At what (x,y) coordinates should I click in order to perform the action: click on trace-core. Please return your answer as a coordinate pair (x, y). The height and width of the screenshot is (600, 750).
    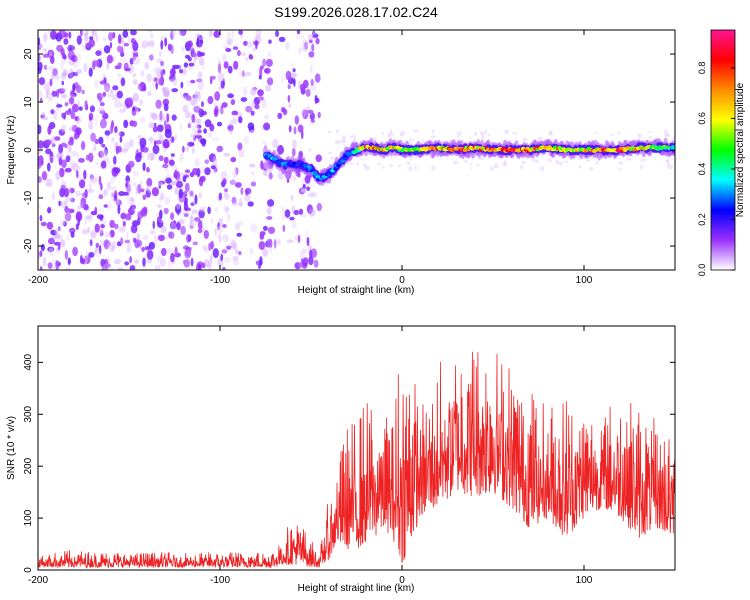
    Looking at the image, I should click on (343, 161).